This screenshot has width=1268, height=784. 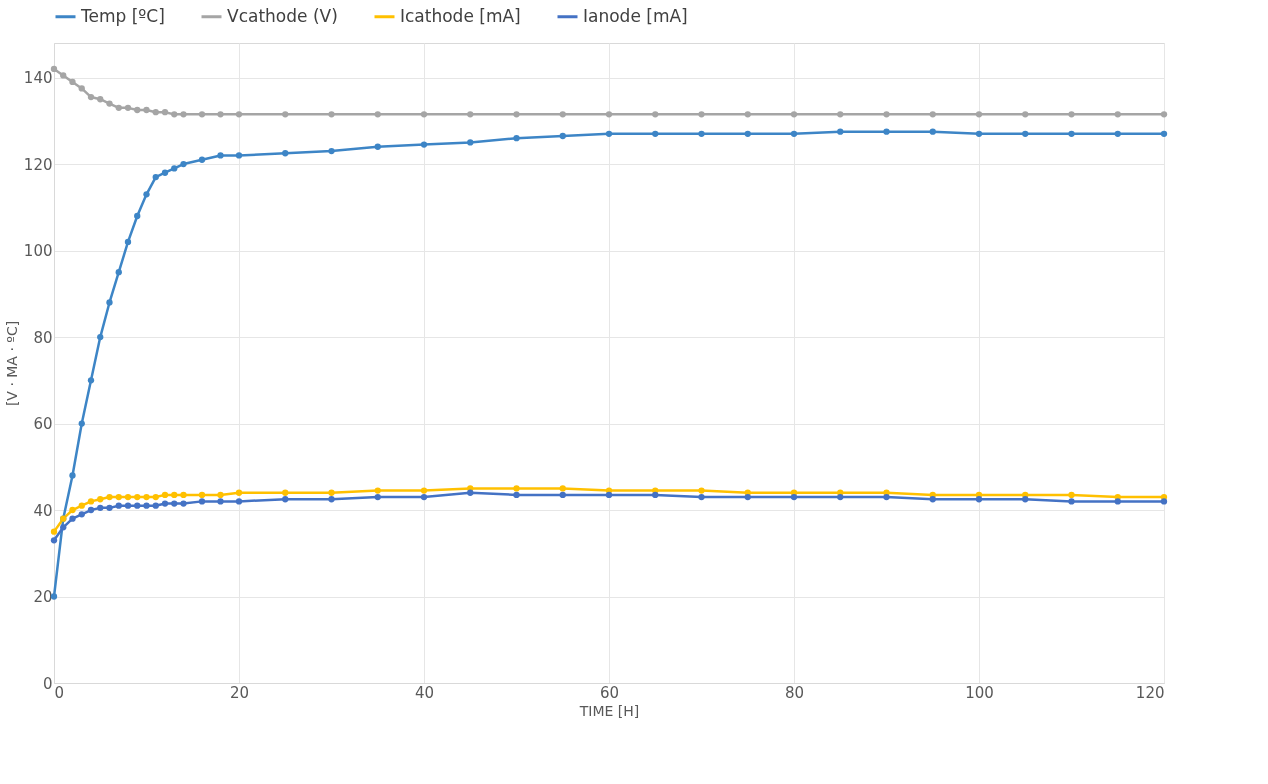 I want to click on y-tick-label: 80, so click(x=43, y=337).